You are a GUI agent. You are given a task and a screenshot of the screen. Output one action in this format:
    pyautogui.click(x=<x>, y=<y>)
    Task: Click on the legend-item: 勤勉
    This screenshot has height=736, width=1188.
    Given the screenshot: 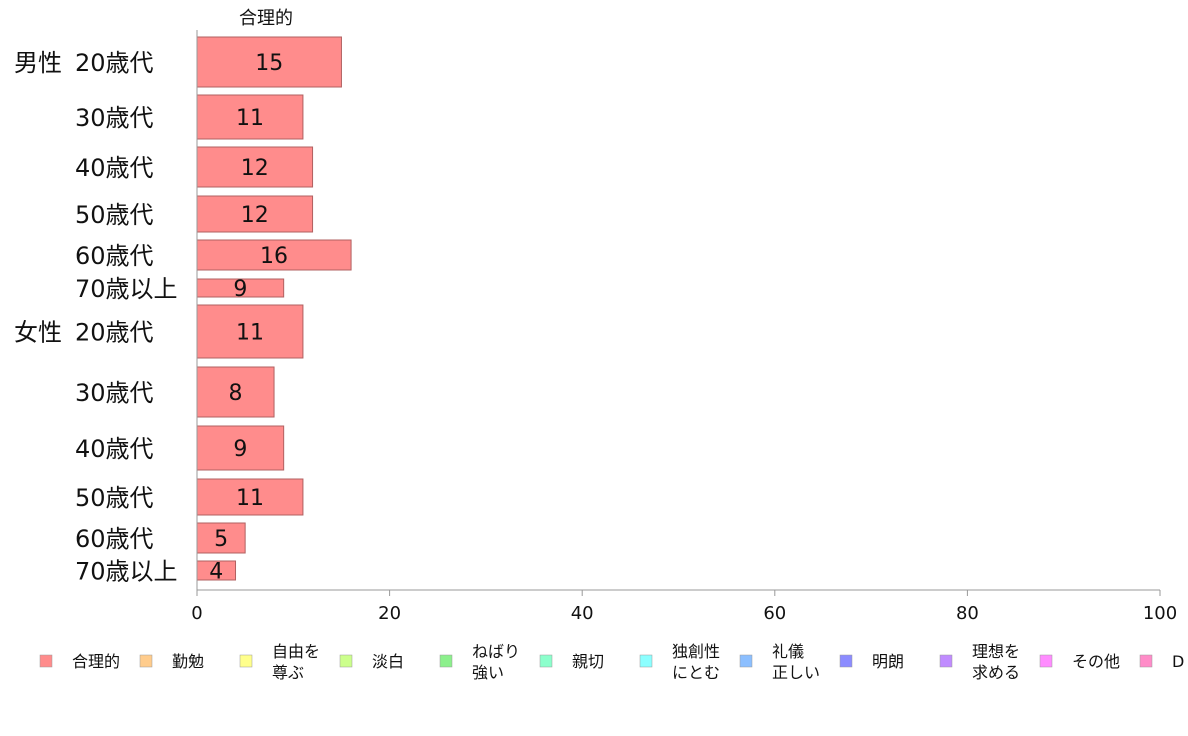 What is the action you would take?
    pyautogui.click(x=171, y=661)
    